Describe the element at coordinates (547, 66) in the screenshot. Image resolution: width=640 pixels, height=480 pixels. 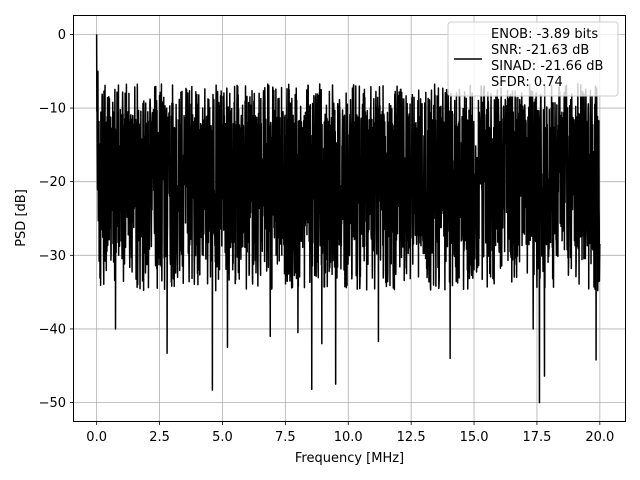
I see `legend-entry-sinad: SINAD: -21.66 dB` at that location.